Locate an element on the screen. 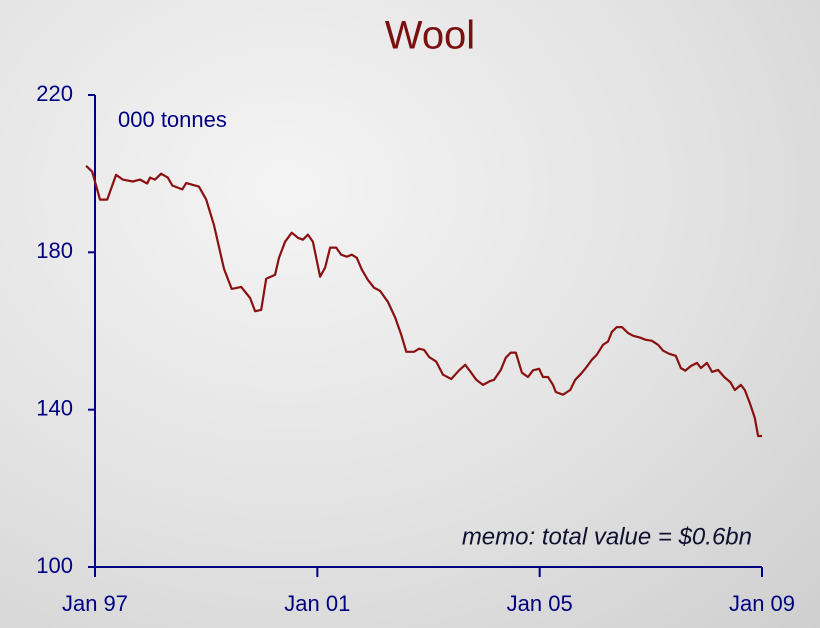 The image size is (820, 628). x-tick-label: Jan 97 is located at coordinates (95, 603).